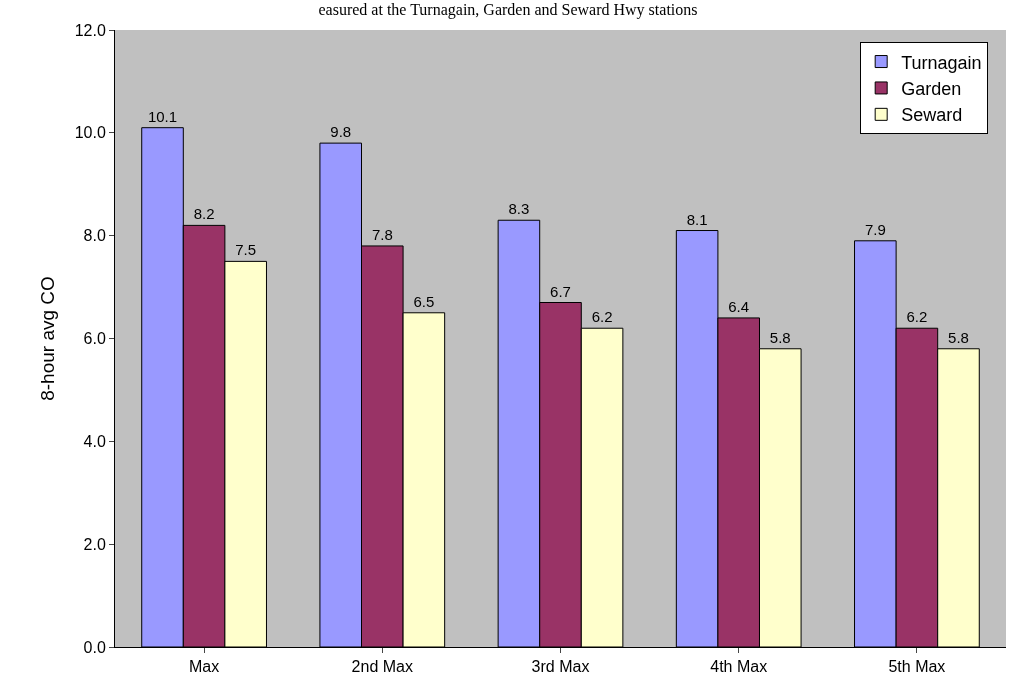  I want to click on y-tick-label: 6.0, so click(94, 339).